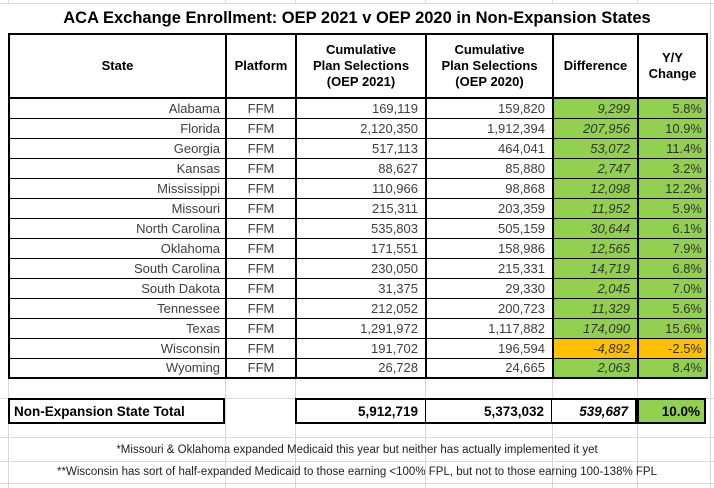  What do you see at coordinates (593, 411) in the screenshot?
I see `total-difference-cell: 539,687` at bounding box center [593, 411].